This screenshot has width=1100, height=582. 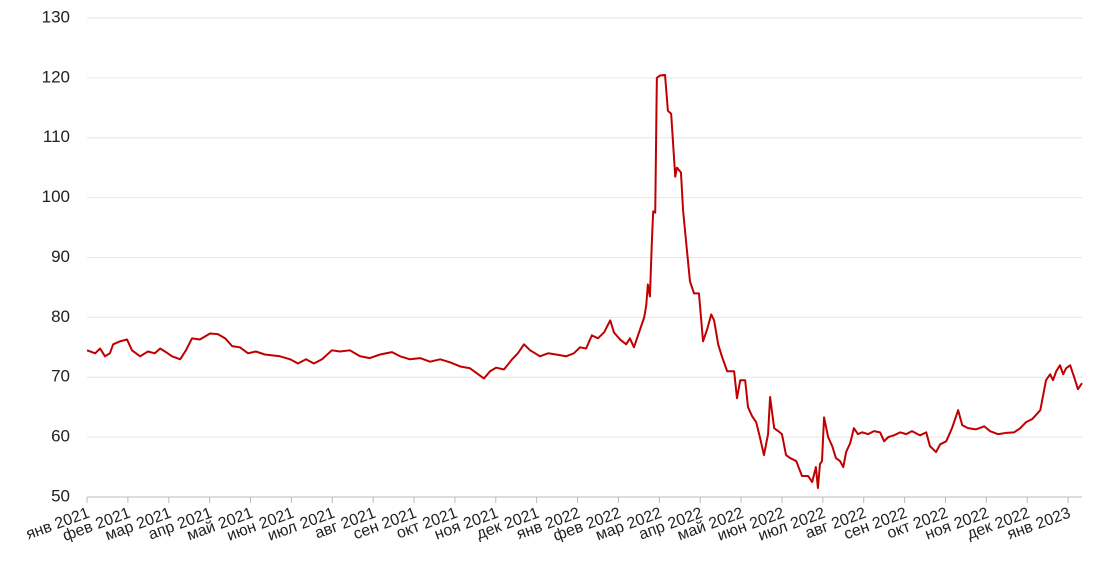 I want to click on y-tick-label: 100, so click(x=56, y=196).